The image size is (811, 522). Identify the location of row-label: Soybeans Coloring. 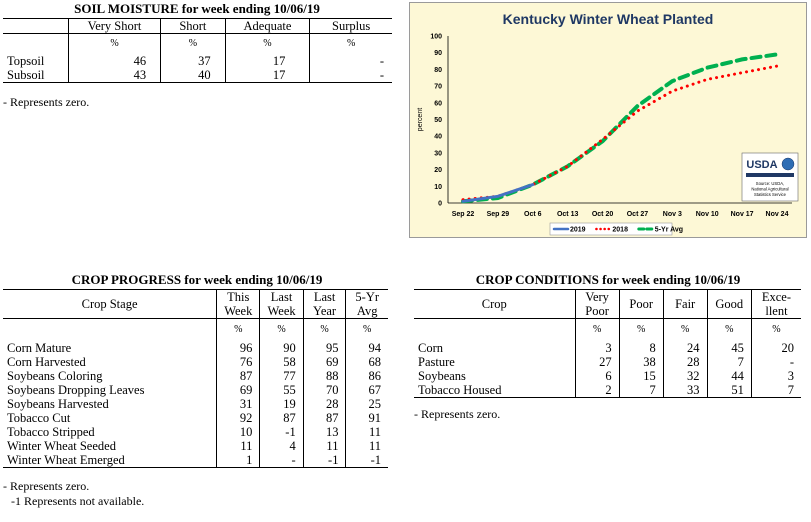
(55, 376).